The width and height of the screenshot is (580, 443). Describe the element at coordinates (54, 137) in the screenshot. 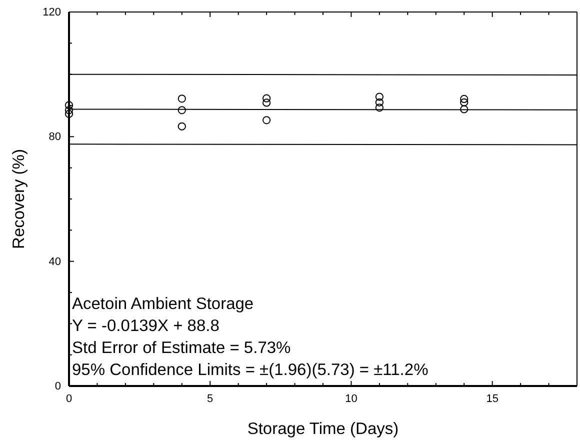

I see `y-tick-label: 80` at that location.